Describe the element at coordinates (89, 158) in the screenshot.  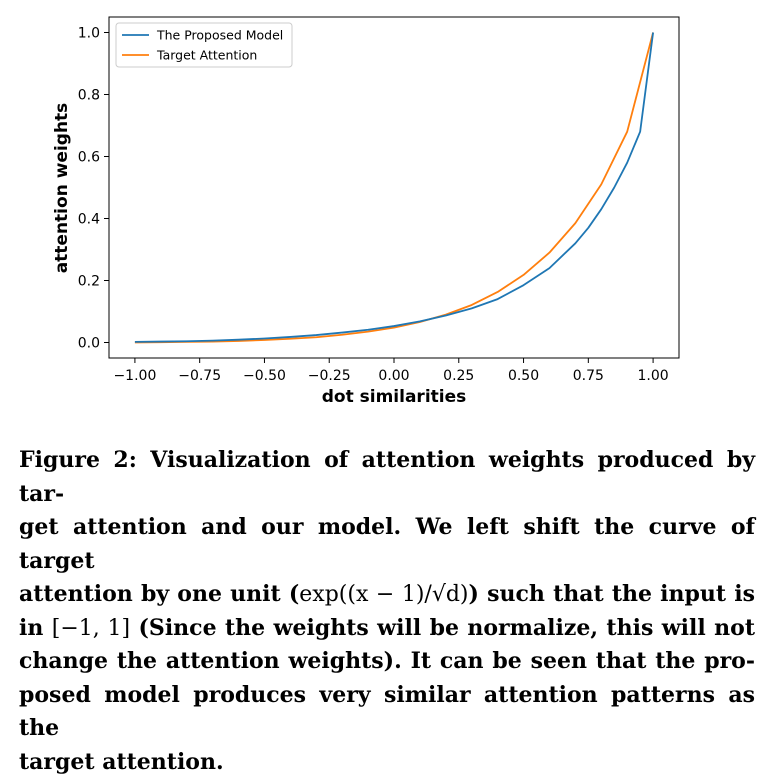
I see `y-tick-label: 0.6` at that location.